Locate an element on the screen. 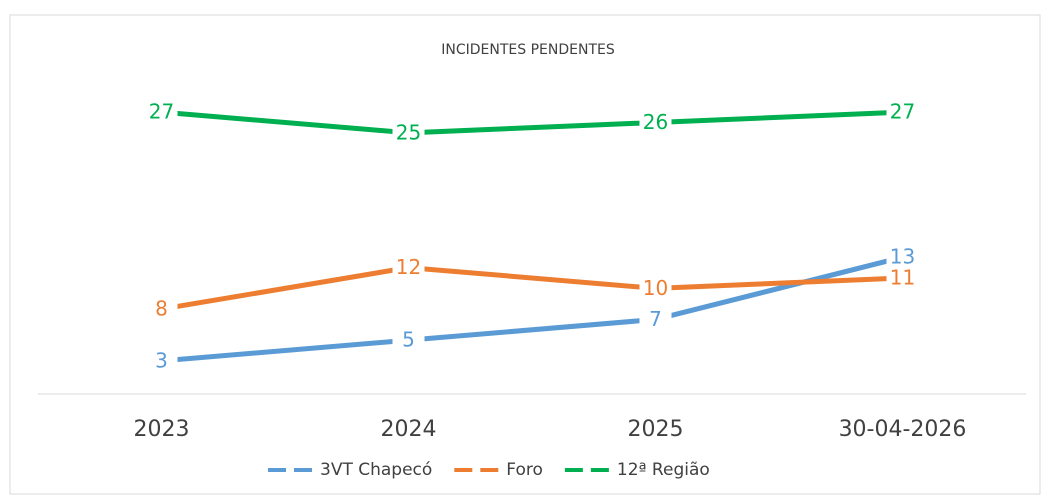 The height and width of the screenshot is (495, 1041). data-label: 7 is located at coordinates (655, 319).